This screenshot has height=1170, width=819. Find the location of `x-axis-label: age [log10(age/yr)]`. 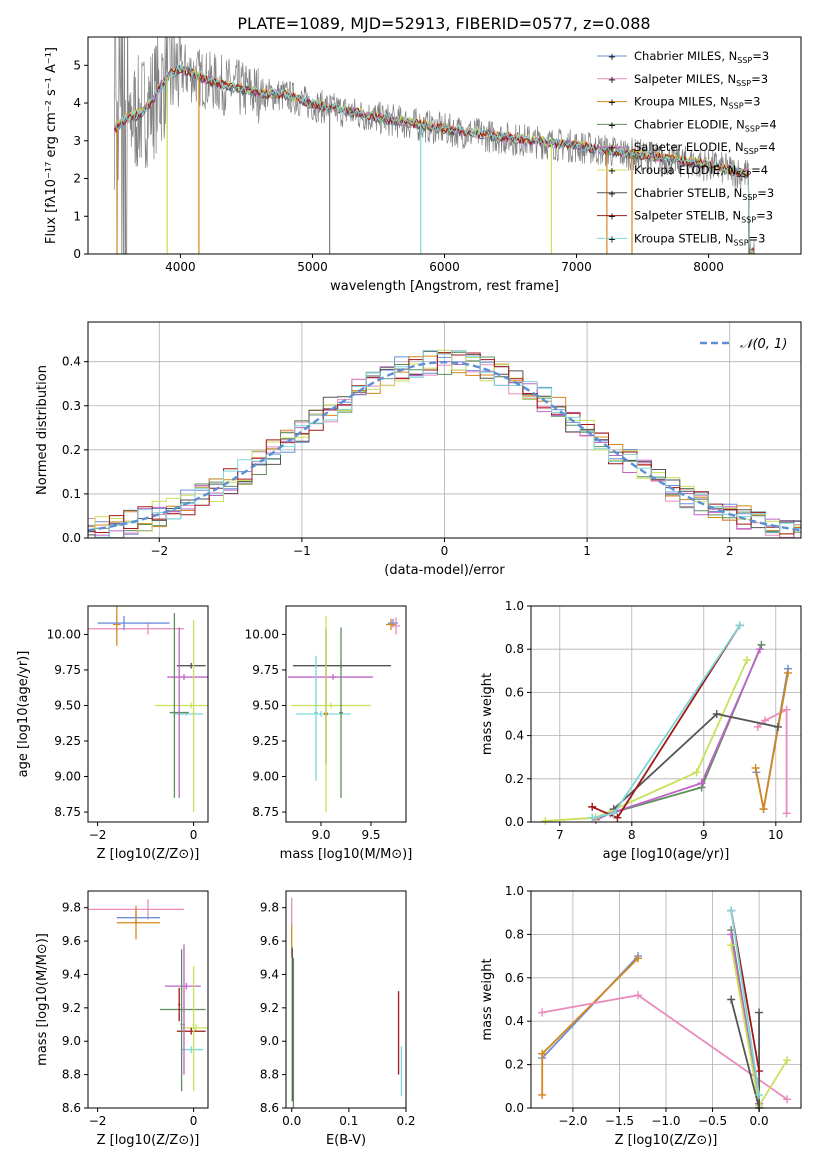

x-axis-label: age [log10(age/yr)] is located at coordinates (666, 854).